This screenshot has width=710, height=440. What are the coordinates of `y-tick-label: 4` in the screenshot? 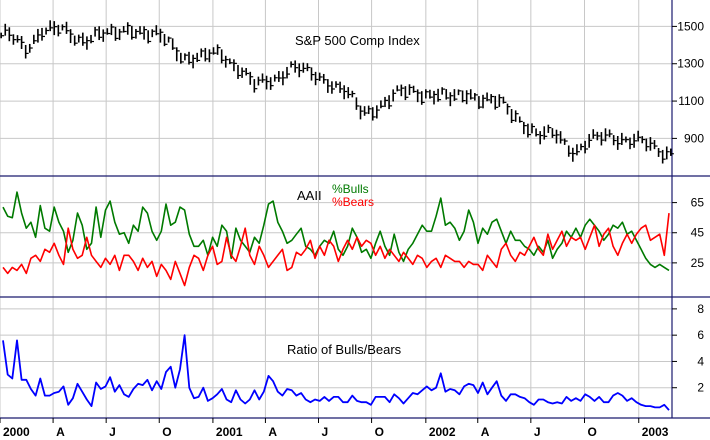 It's located at (700, 361).